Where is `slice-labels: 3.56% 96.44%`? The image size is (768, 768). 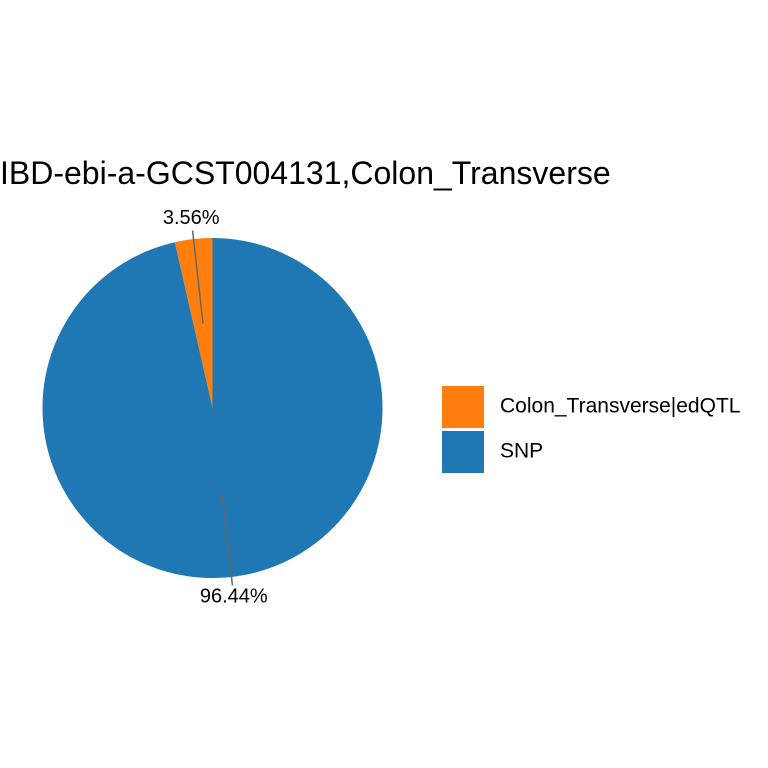 slice-labels: 3.56% 96.44% is located at coordinates (215, 407).